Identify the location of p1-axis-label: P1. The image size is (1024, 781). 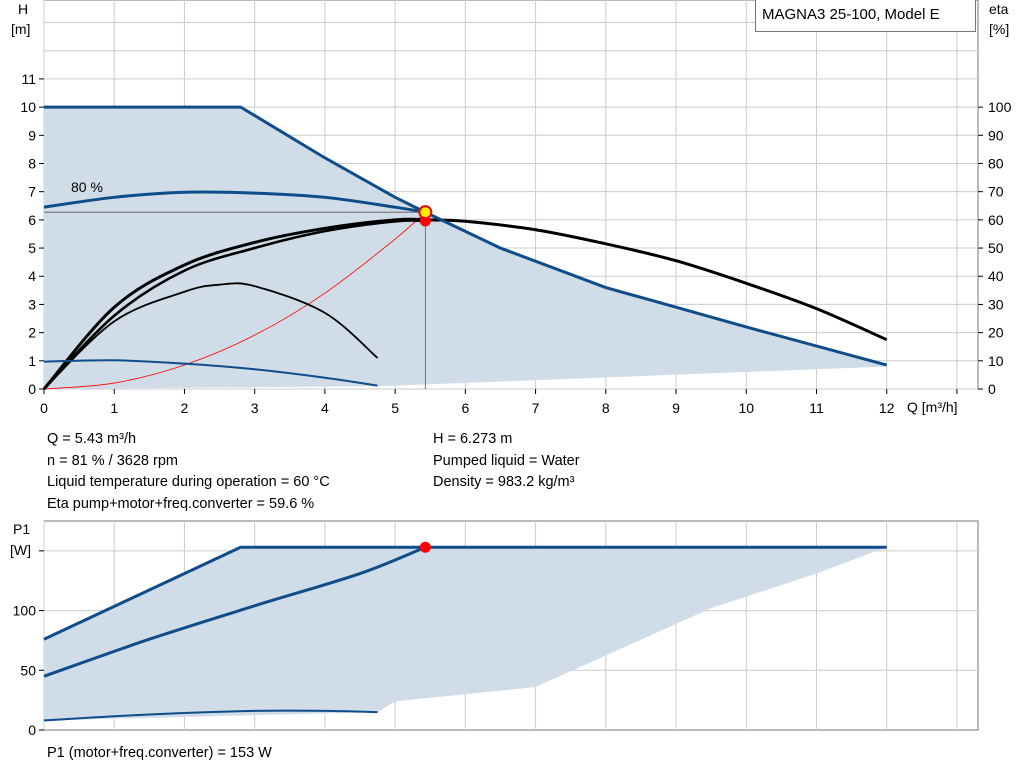
(21, 529).